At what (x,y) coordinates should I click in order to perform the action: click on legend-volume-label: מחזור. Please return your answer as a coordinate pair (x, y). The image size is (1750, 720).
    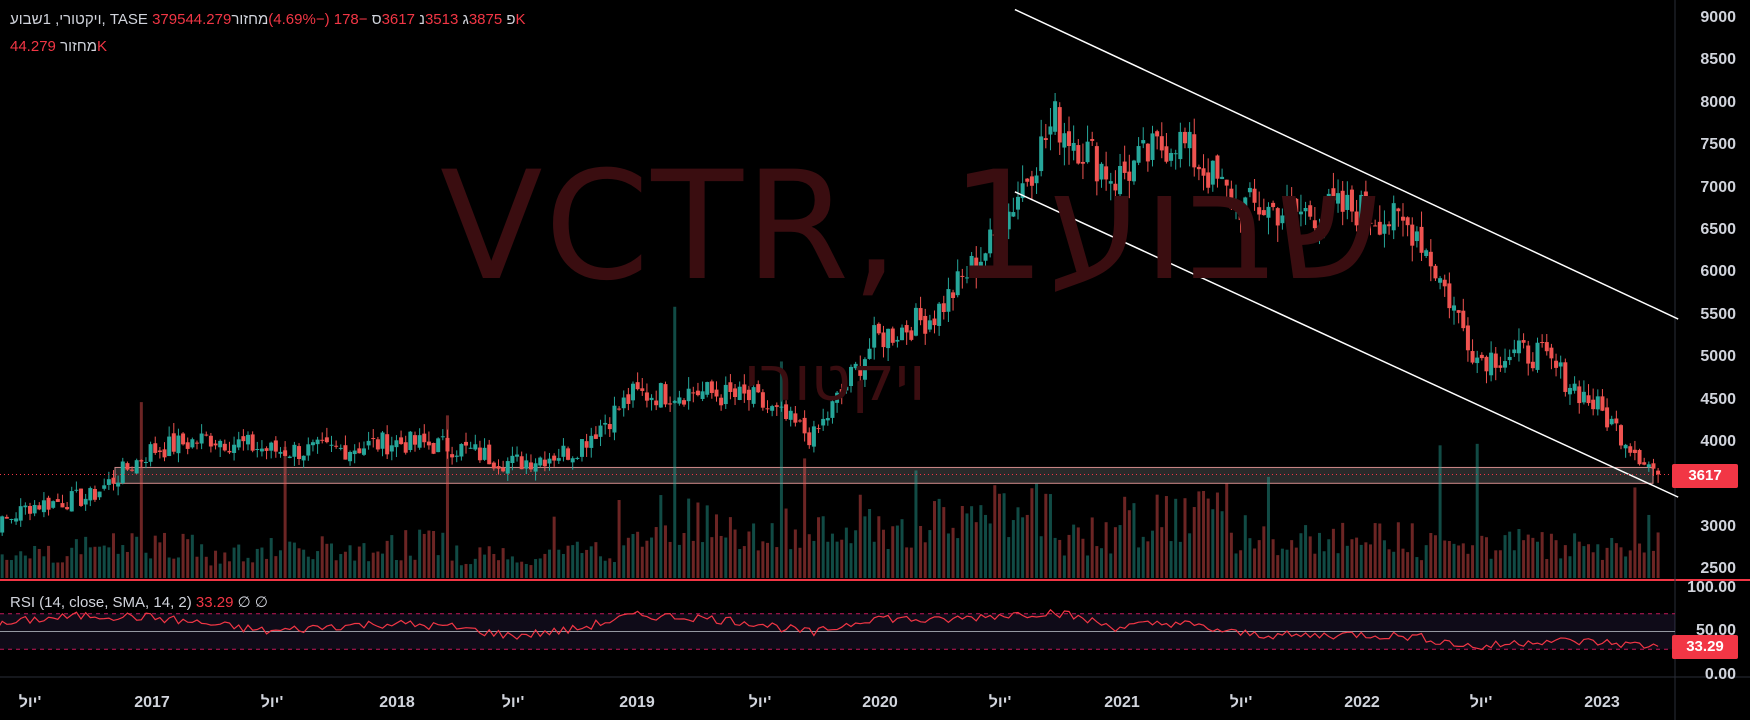
    Looking at the image, I should click on (250, 19).